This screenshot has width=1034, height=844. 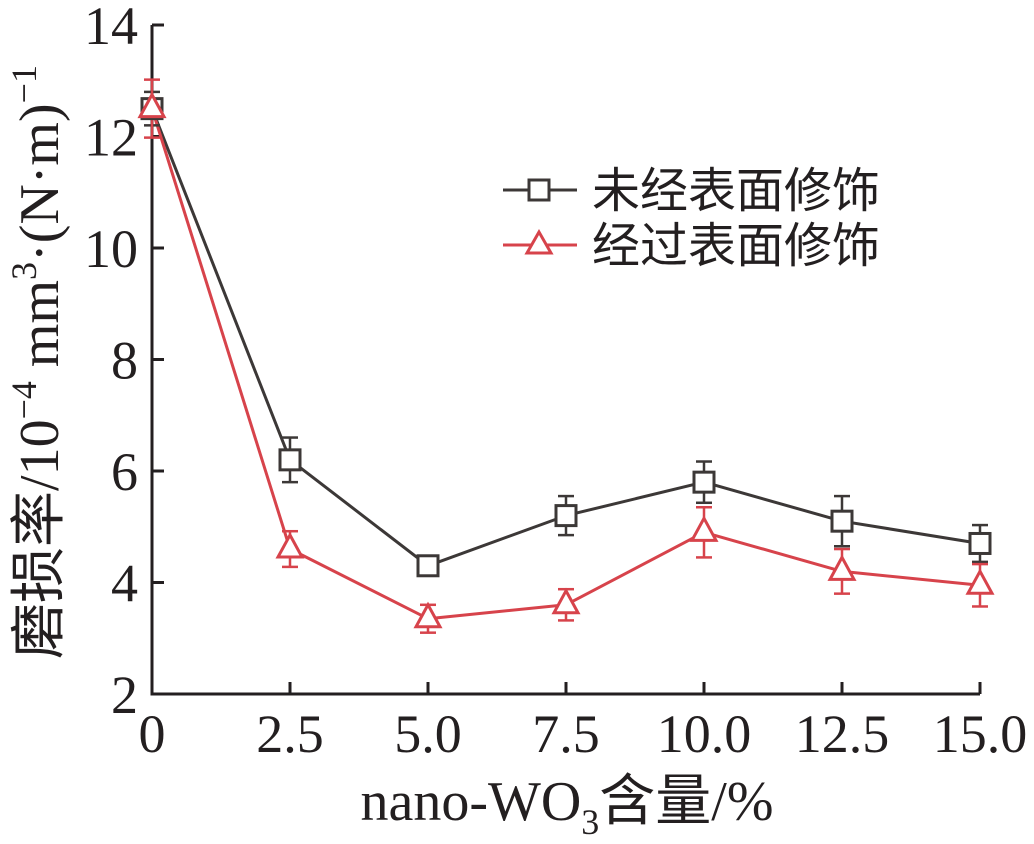 I want to click on y-tick-label: 8, so click(x=124, y=361).